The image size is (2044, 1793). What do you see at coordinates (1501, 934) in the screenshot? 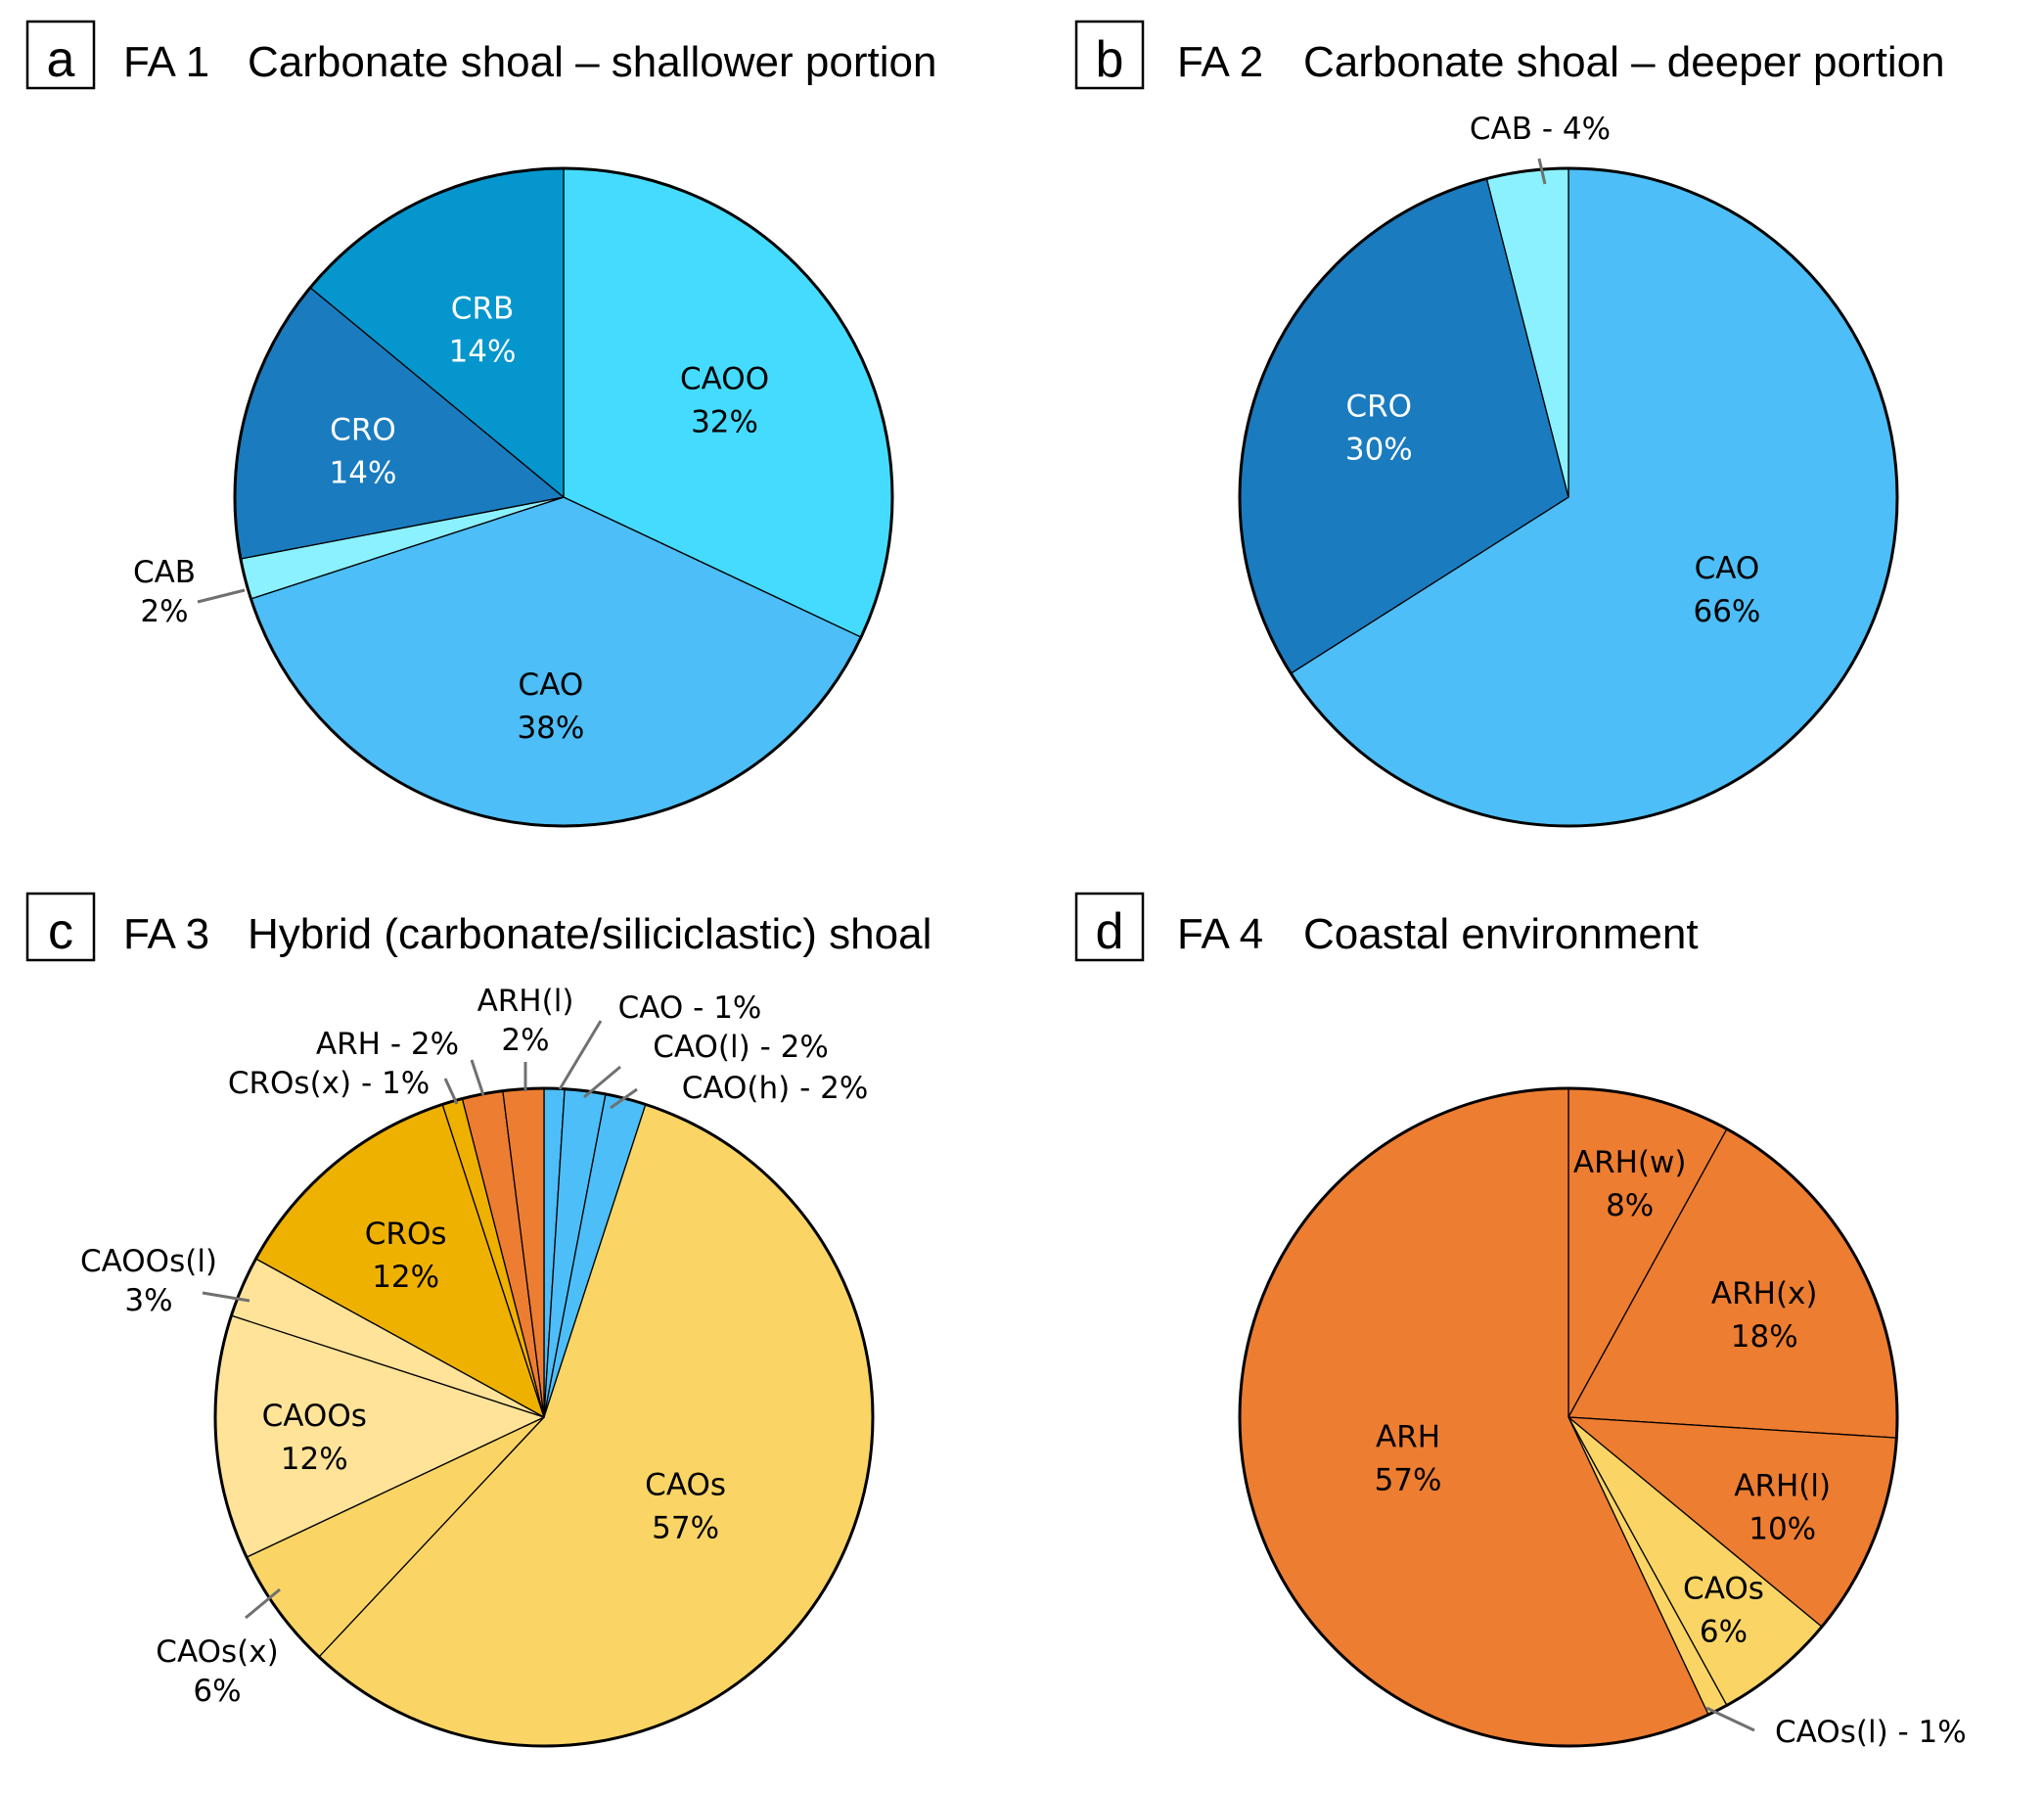
I see `panel-d-subtitle: Coastal environment` at bounding box center [1501, 934].